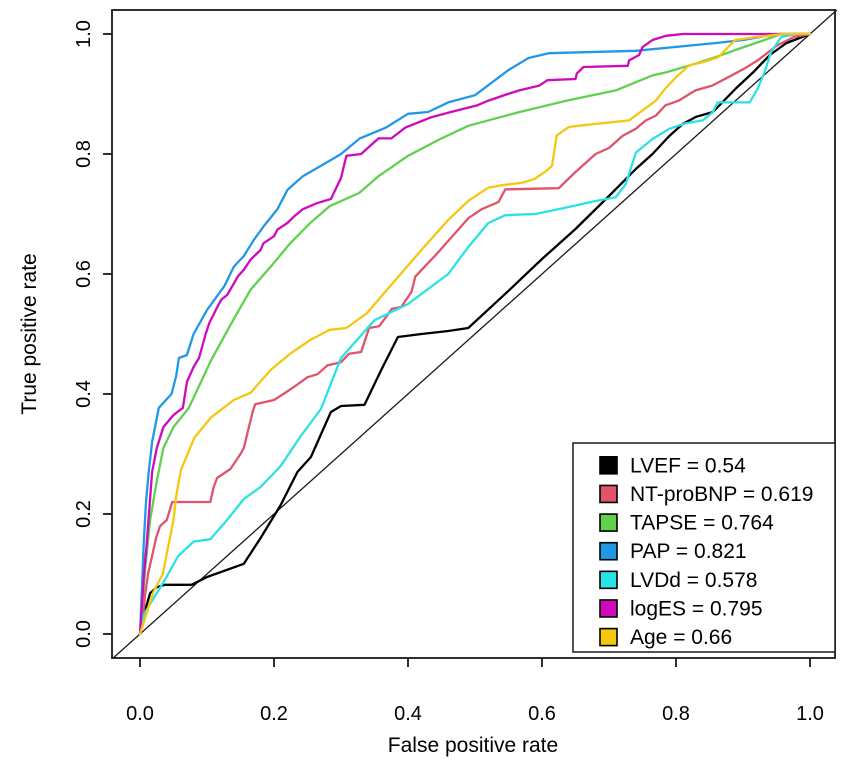 The height and width of the screenshot is (768, 847). Describe the element at coordinates (608, 608) in the screenshot. I see `legend-swatch-logES` at that location.